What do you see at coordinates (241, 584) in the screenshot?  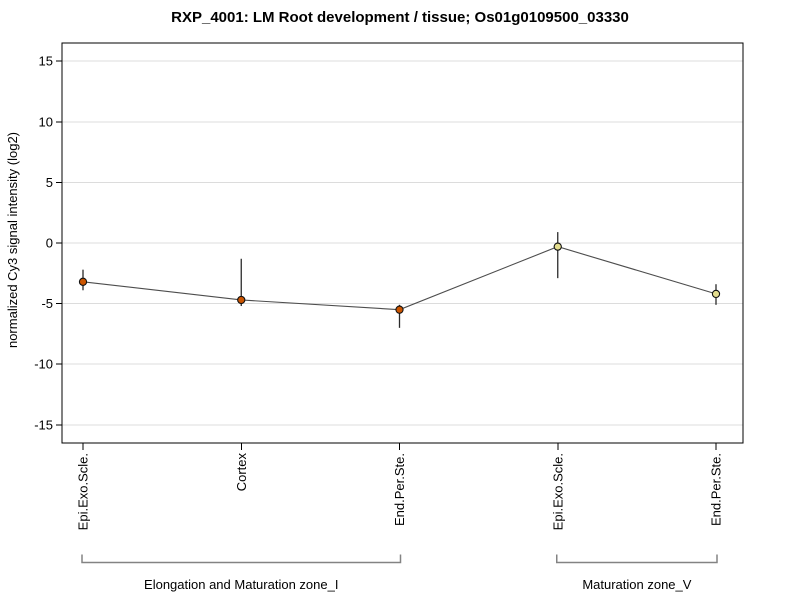 I see `group-label: Elongation and Maturation zone_I` at bounding box center [241, 584].